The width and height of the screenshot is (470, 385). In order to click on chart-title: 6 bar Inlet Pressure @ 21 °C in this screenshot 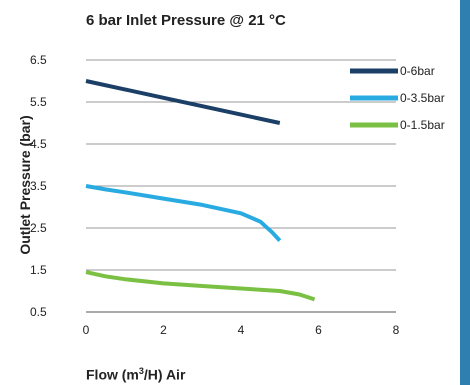, I will do `click(186, 20)`.